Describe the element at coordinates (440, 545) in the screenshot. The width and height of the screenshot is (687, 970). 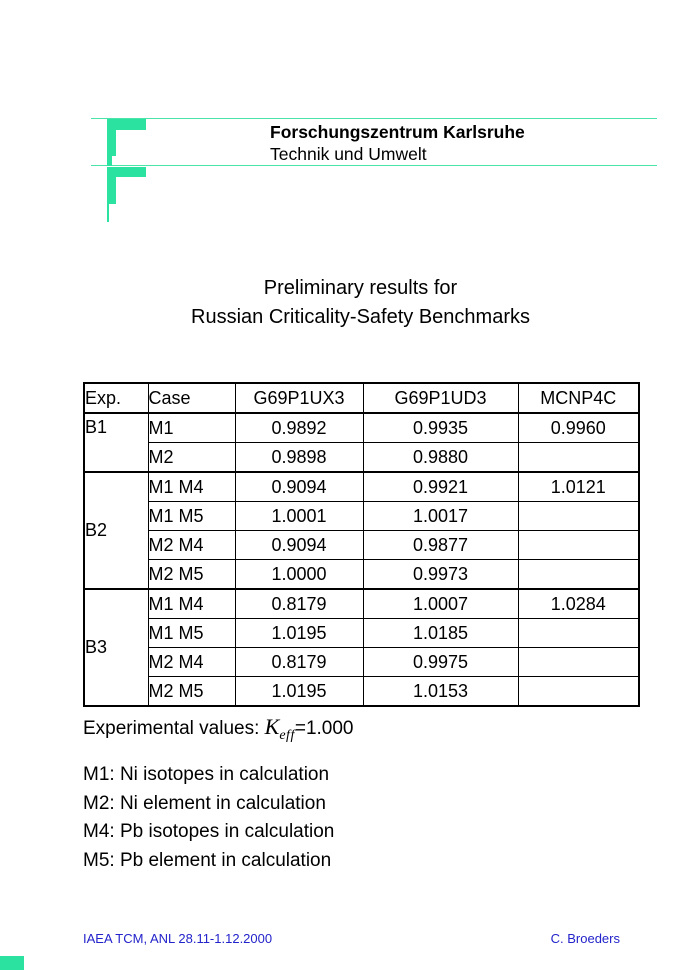
I see `value-cell: 0.9877` at that location.